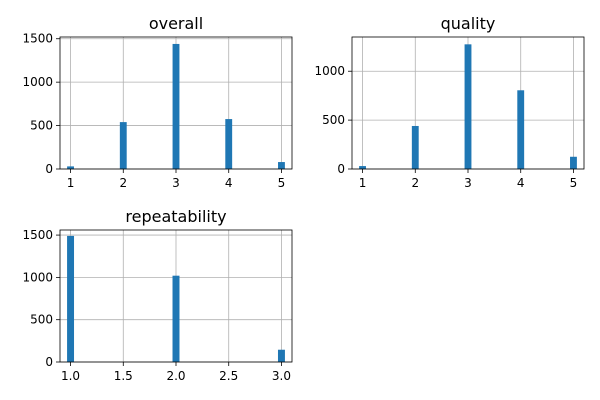 The height and width of the screenshot is (400, 600). I want to click on x-tick-label: 2.5, so click(228, 376).